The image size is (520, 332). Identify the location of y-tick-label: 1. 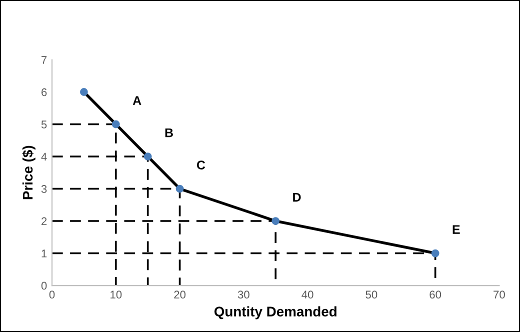
(44, 254).